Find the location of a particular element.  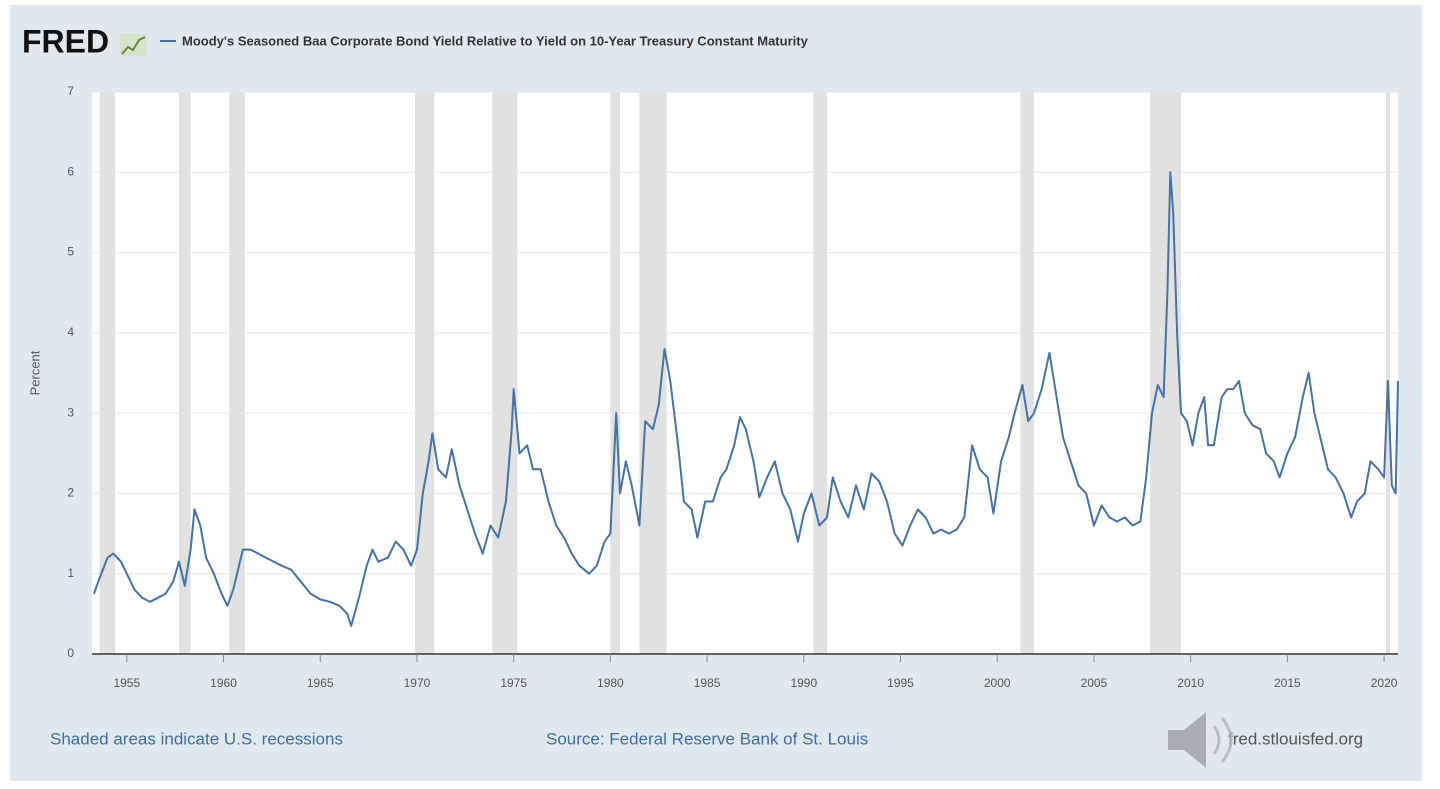

speaker-icon is located at coordinates (1200, 740).